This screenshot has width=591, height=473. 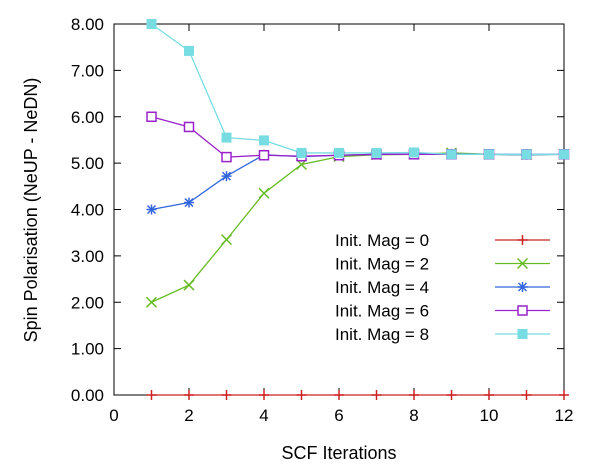 What do you see at coordinates (263, 415) in the screenshot?
I see `x-tick-label: 4` at bounding box center [263, 415].